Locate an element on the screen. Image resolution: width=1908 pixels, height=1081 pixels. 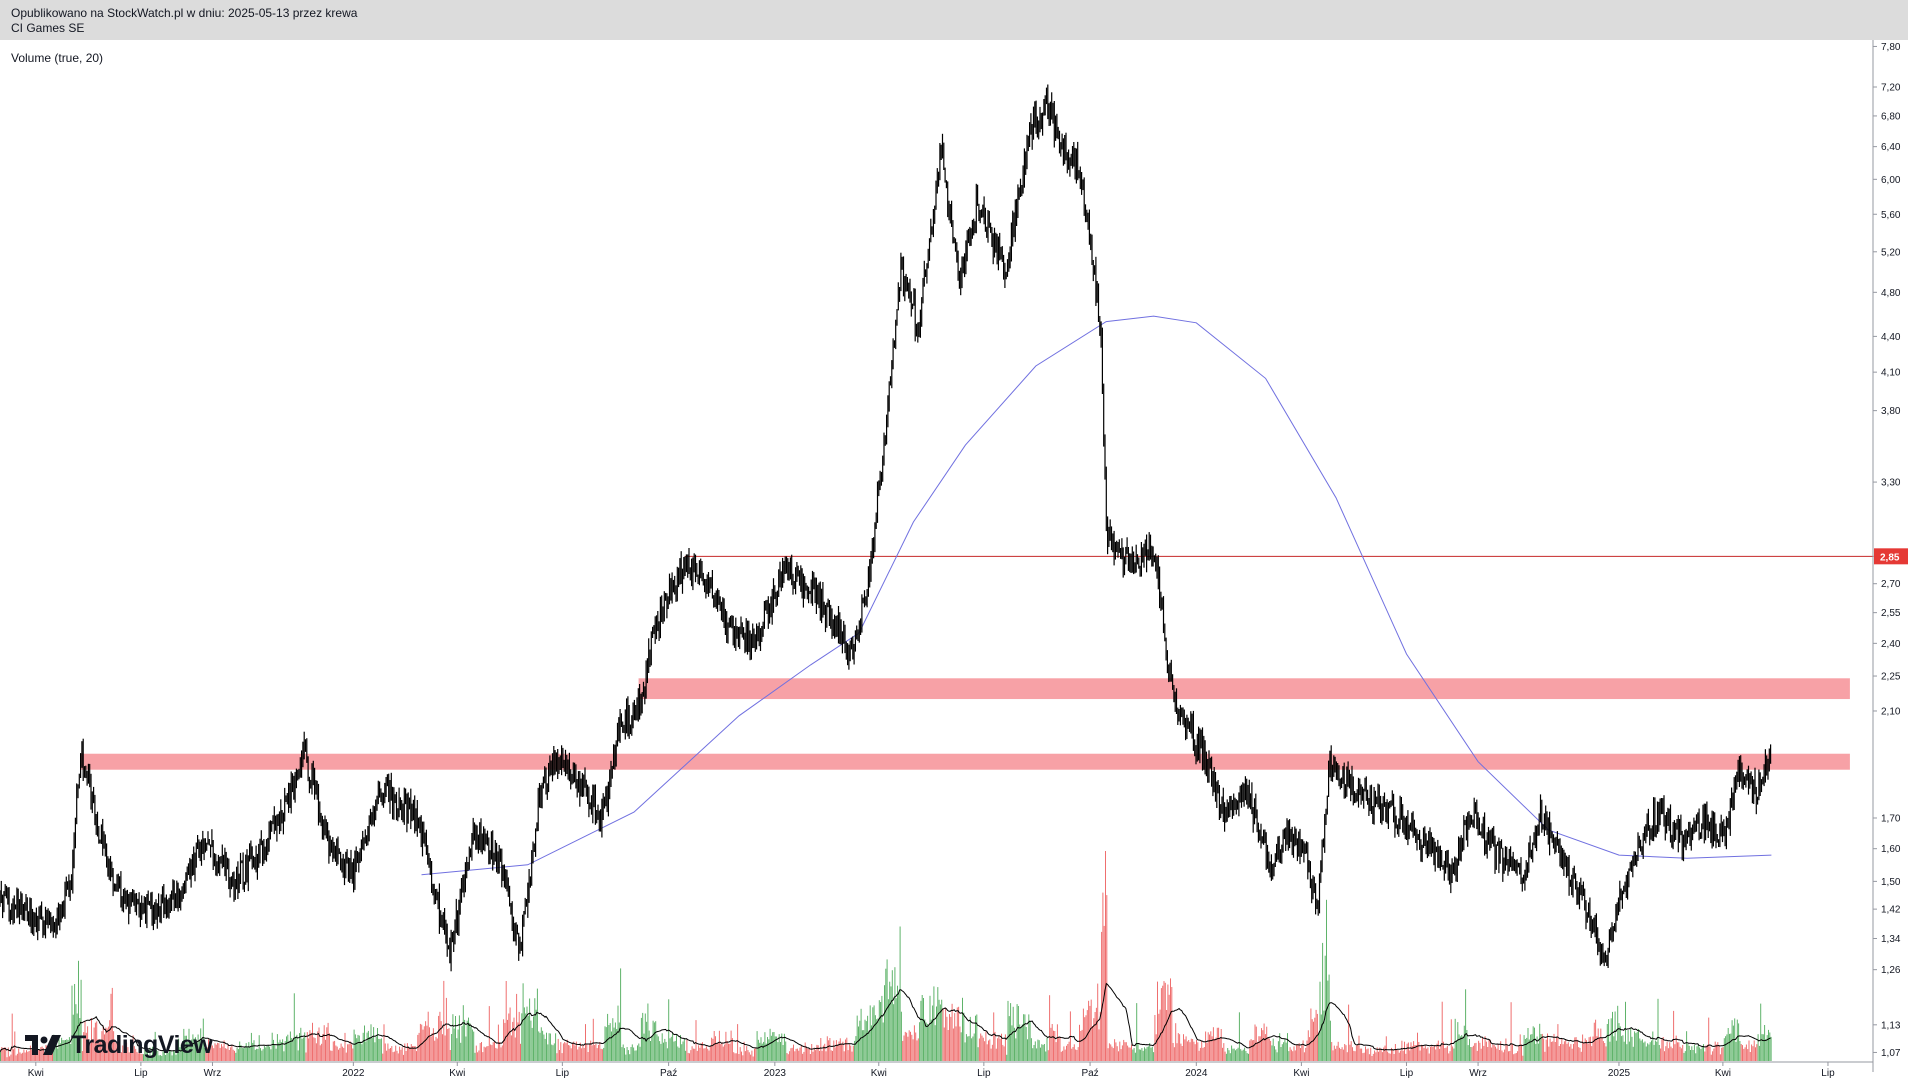
volume-indicator-label: Volume (true, 20) is located at coordinates (57, 58).